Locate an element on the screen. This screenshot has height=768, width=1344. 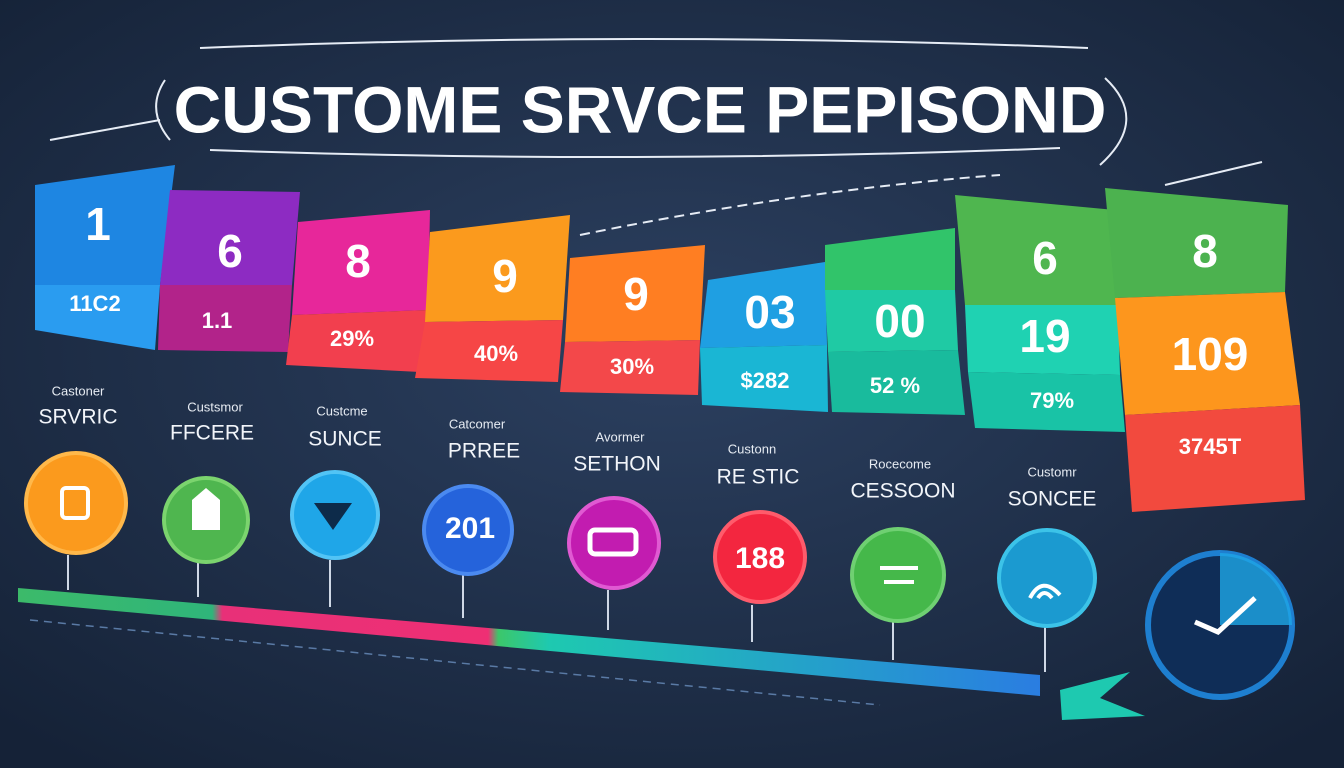
label-large: SRVRIC is located at coordinates (78, 417).